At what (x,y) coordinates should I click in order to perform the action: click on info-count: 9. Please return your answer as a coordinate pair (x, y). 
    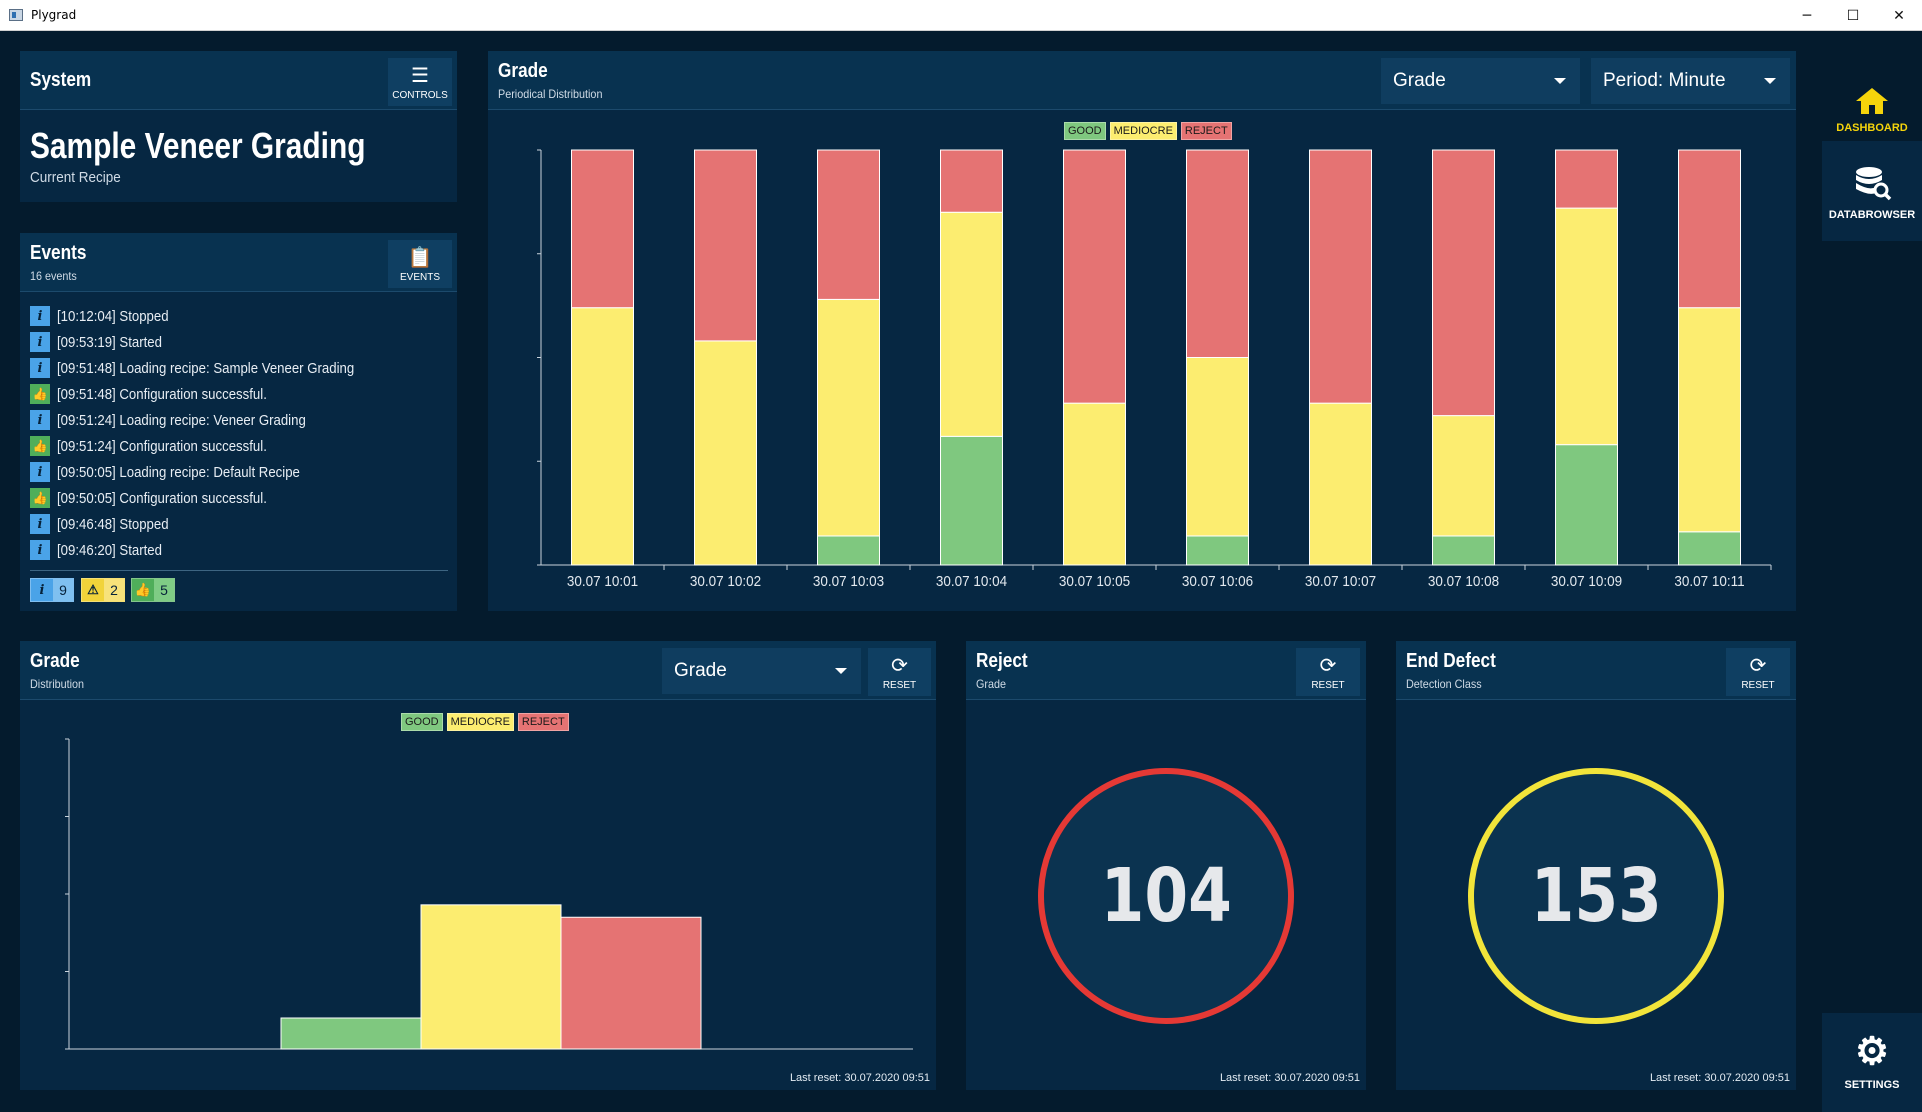
    Looking at the image, I should click on (63, 590).